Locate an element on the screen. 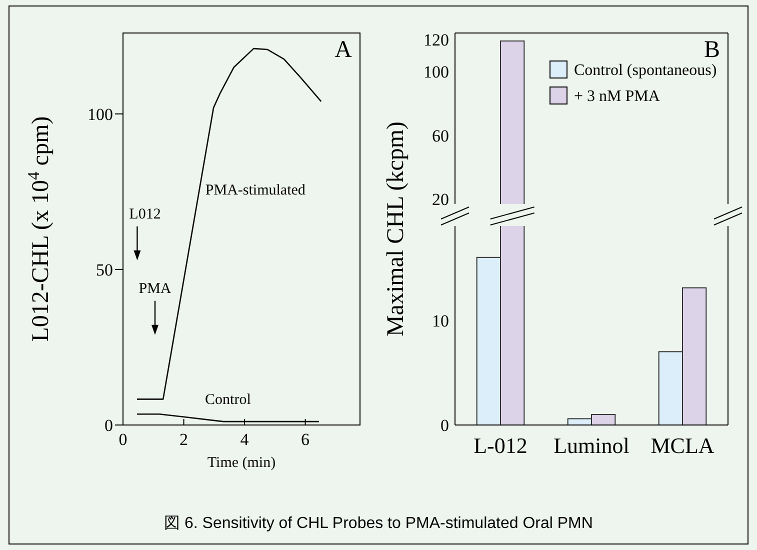 Image resolution: width=757 pixels, height=550 pixels. y-tick-label: 20 is located at coordinates (440, 200).